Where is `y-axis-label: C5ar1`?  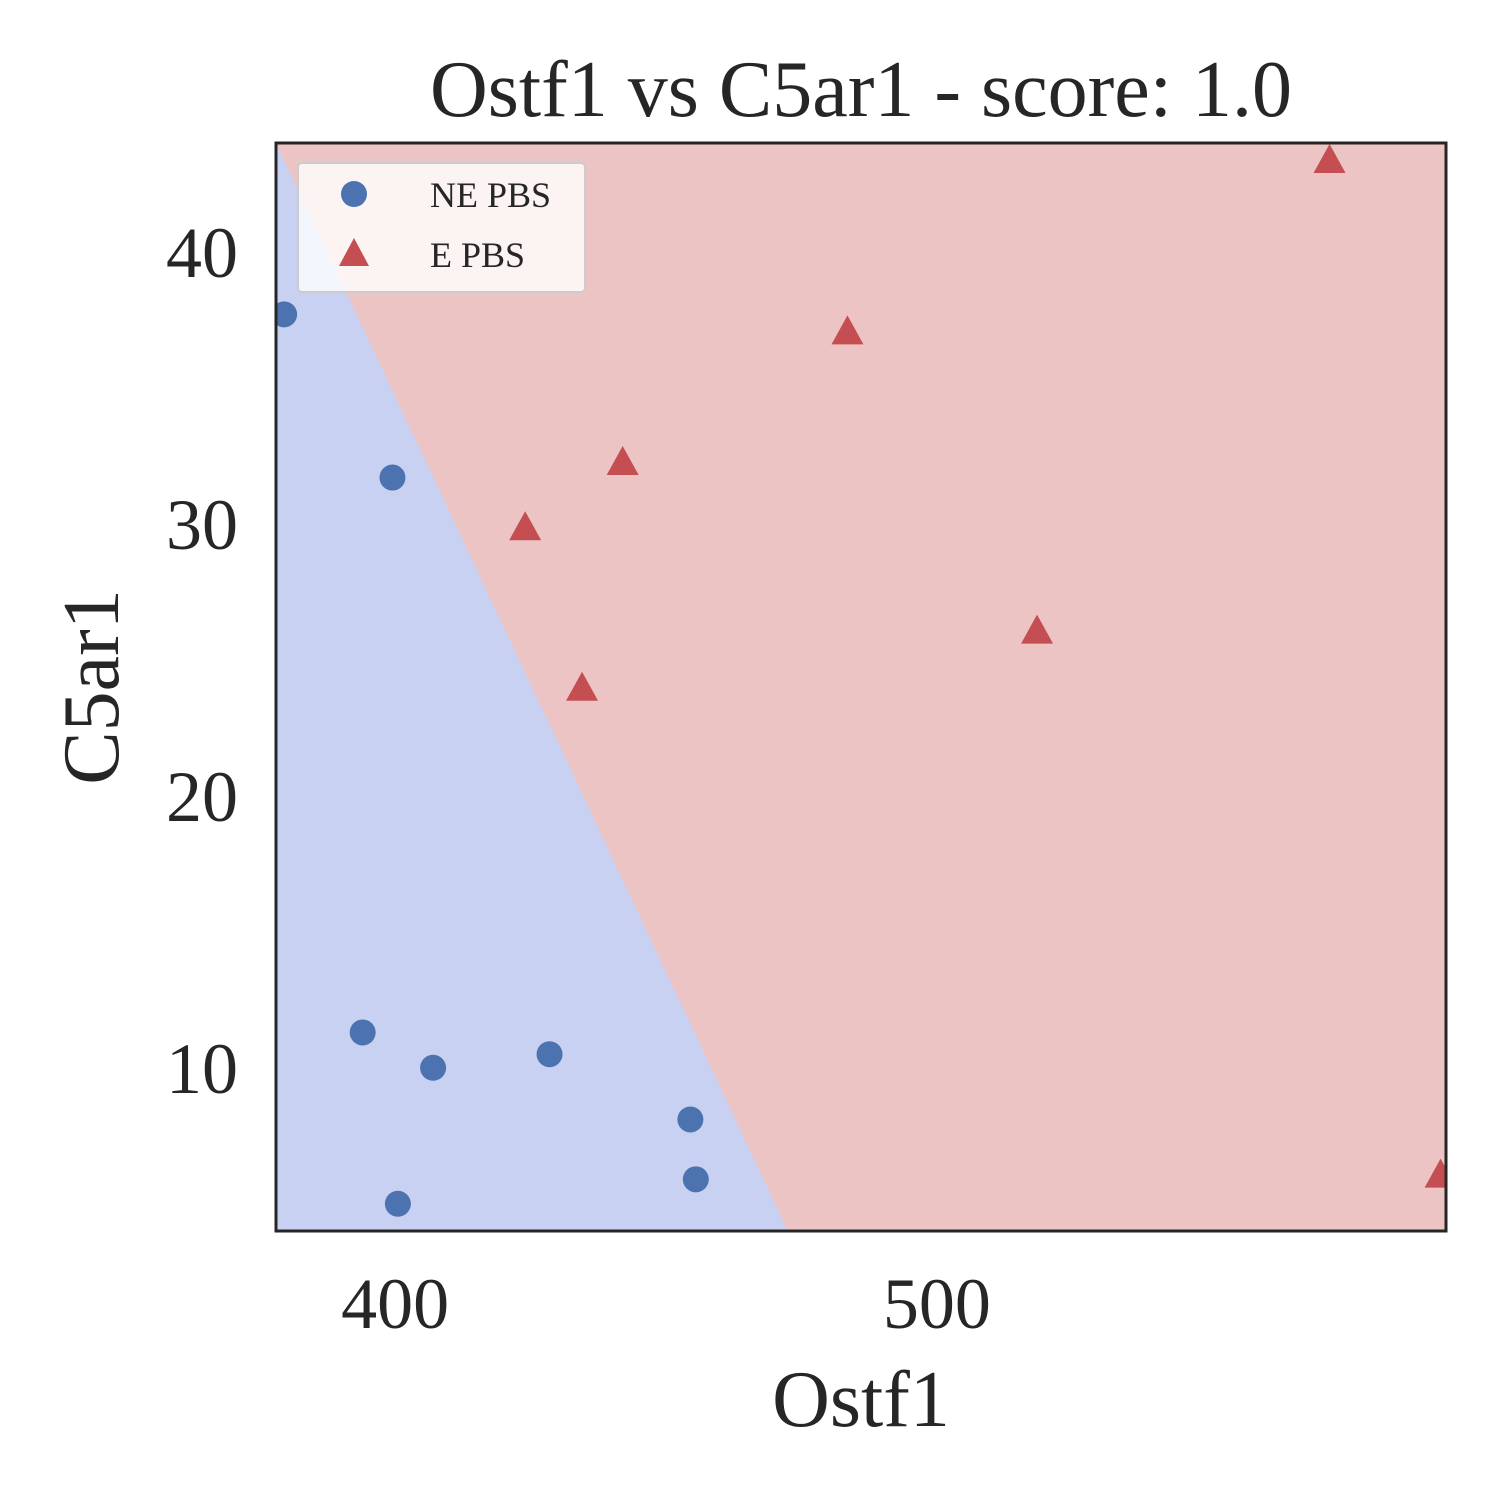
y-axis-label: C5ar1 is located at coordinates (92, 687).